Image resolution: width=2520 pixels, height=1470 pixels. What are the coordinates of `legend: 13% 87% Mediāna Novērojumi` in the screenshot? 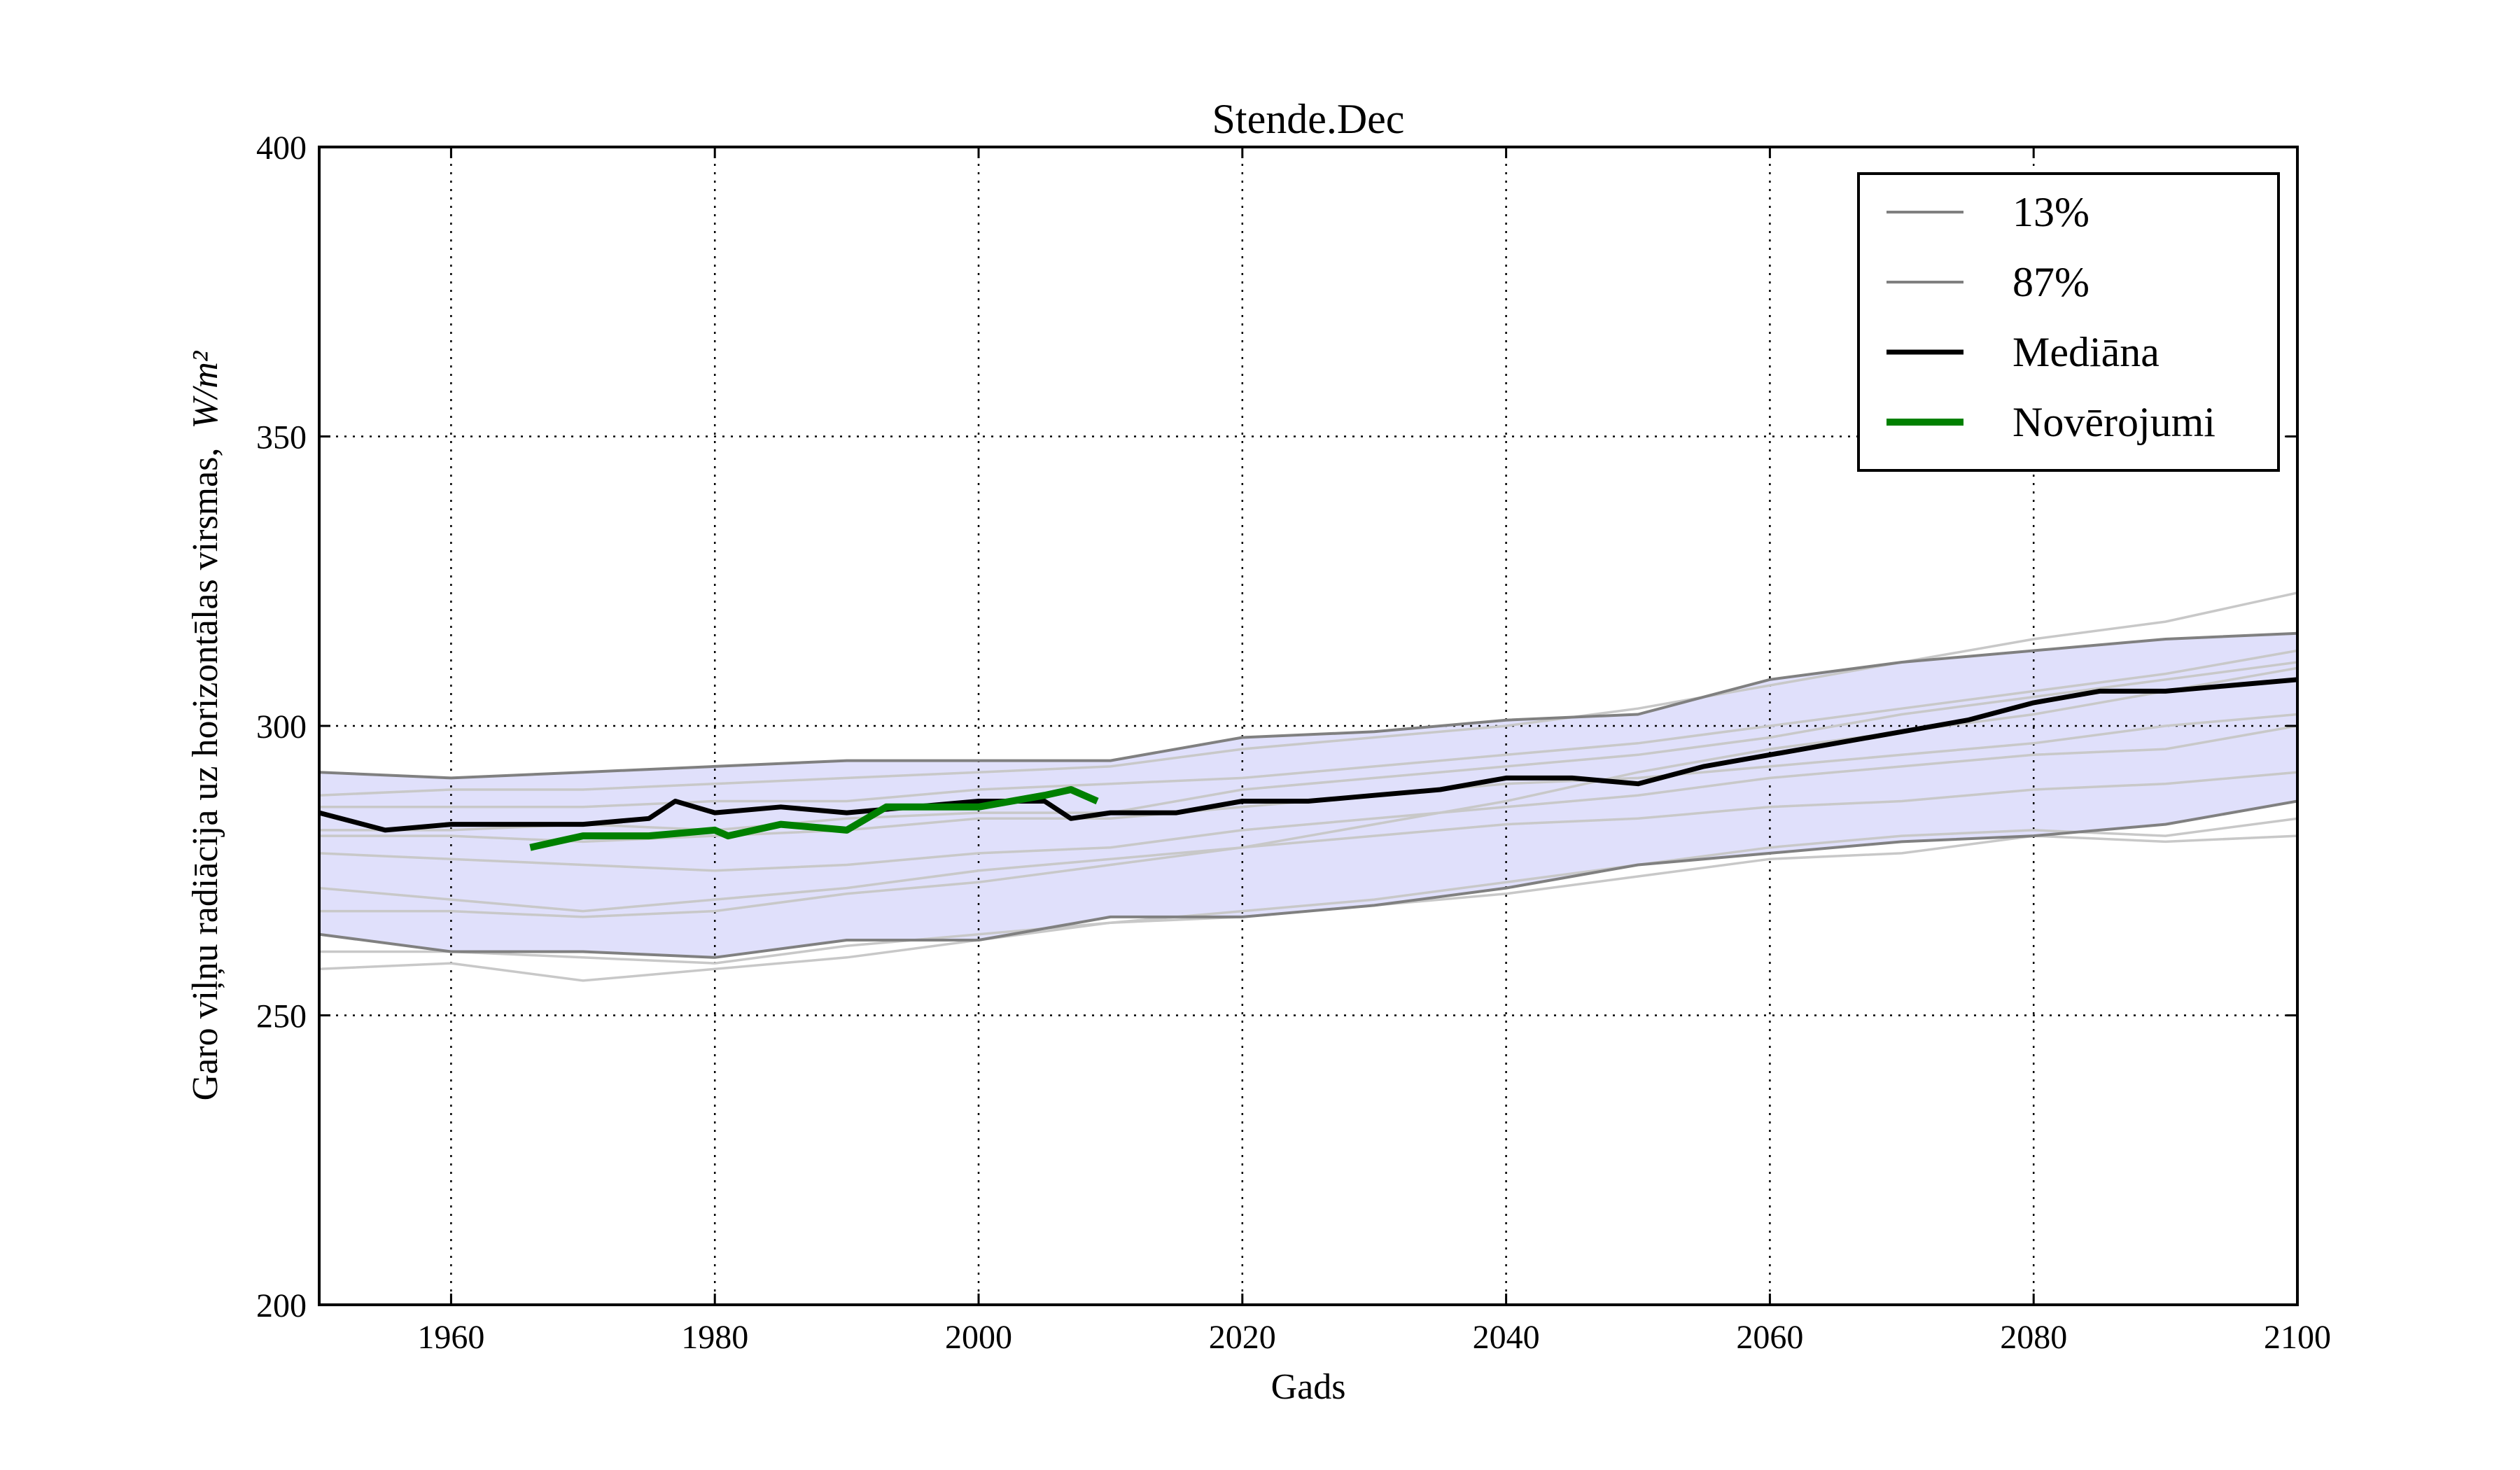 It's located at (2068, 322).